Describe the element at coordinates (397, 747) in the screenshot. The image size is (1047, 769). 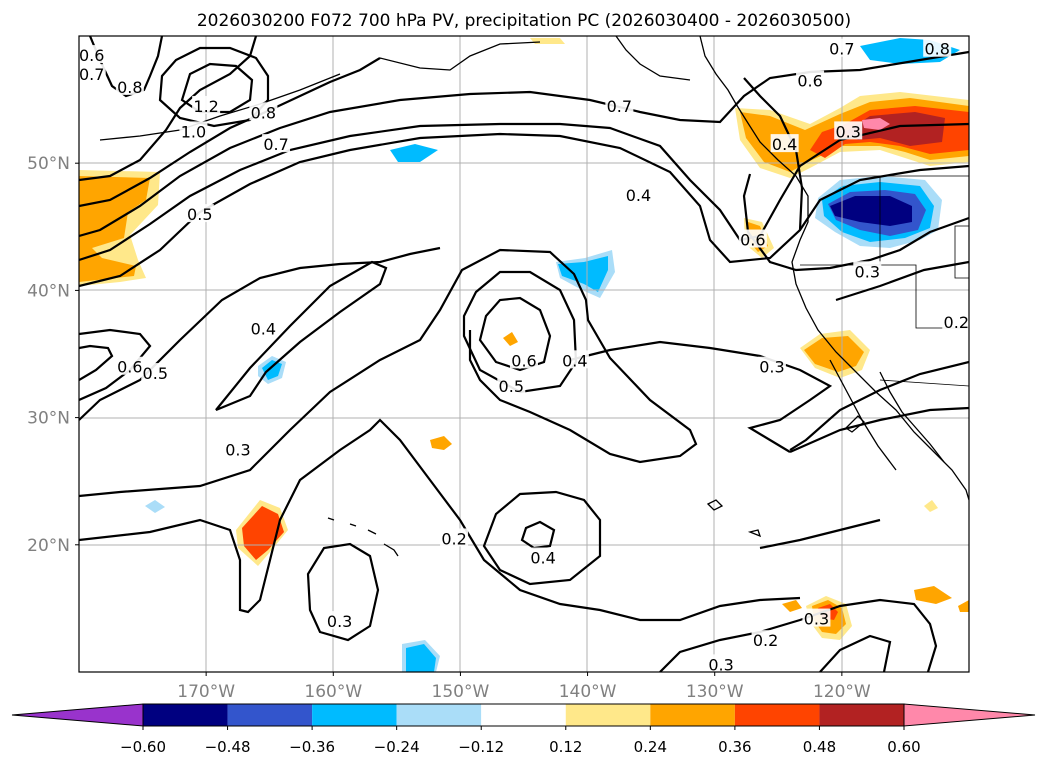
I see `colorbar-tick-label: −0.24` at that location.